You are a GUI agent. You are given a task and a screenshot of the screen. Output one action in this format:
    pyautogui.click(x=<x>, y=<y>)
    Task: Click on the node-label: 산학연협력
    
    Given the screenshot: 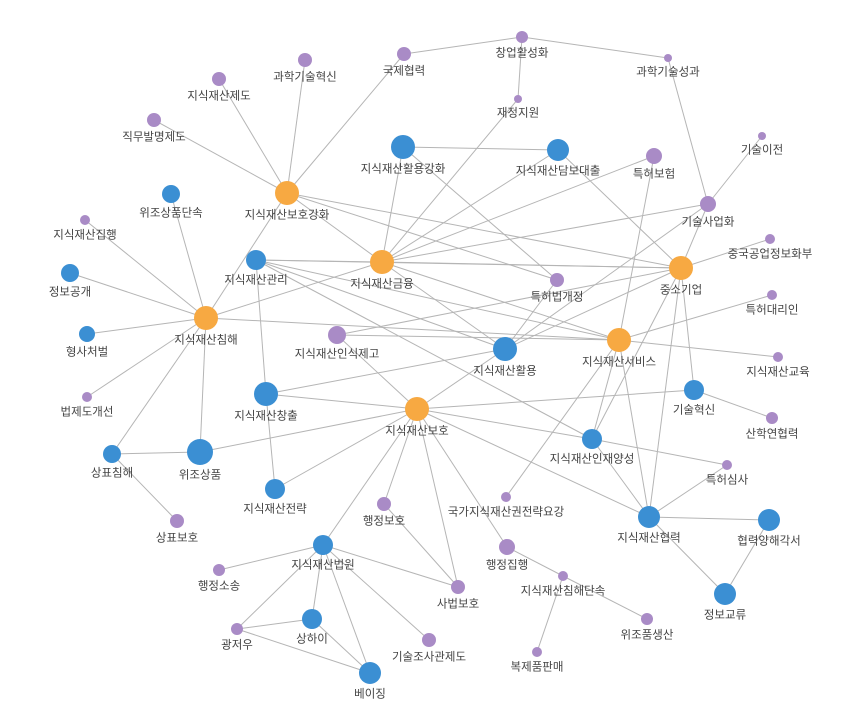 What is the action you would take?
    pyautogui.click(x=772, y=434)
    